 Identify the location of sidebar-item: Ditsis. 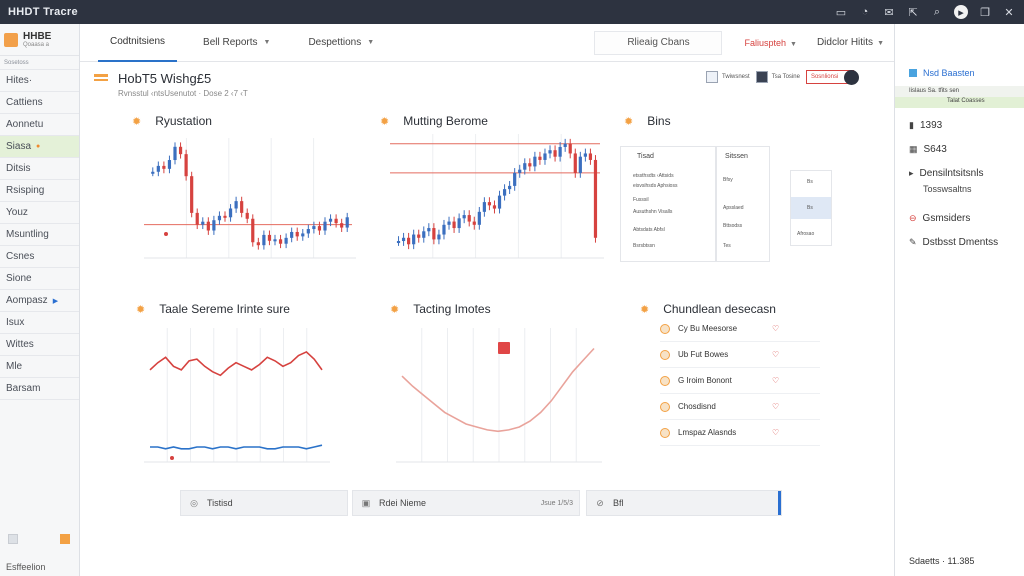
(39, 169).